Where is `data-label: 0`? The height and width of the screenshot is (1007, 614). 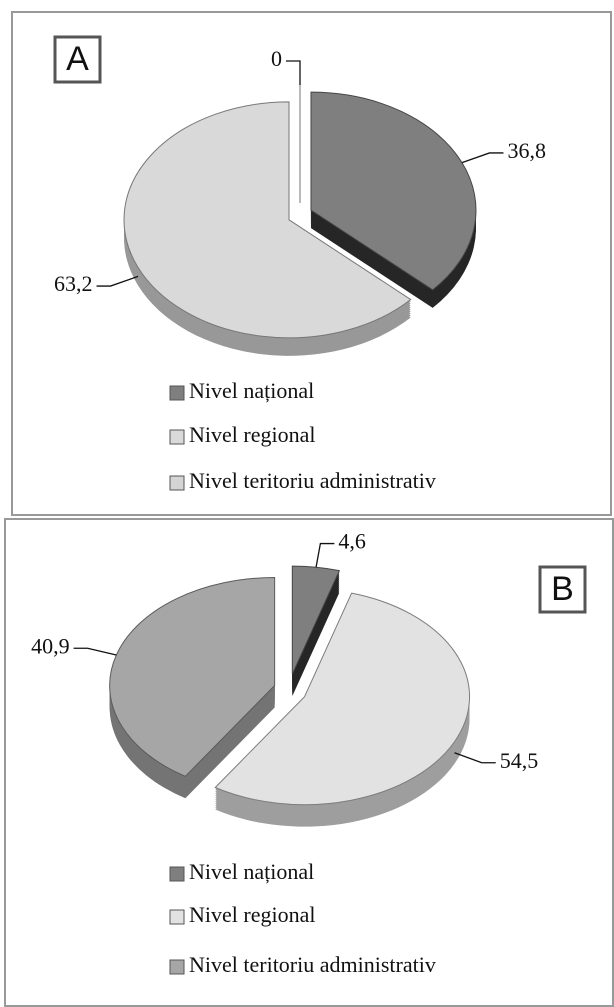
data-label: 0 is located at coordinates (276, 58).